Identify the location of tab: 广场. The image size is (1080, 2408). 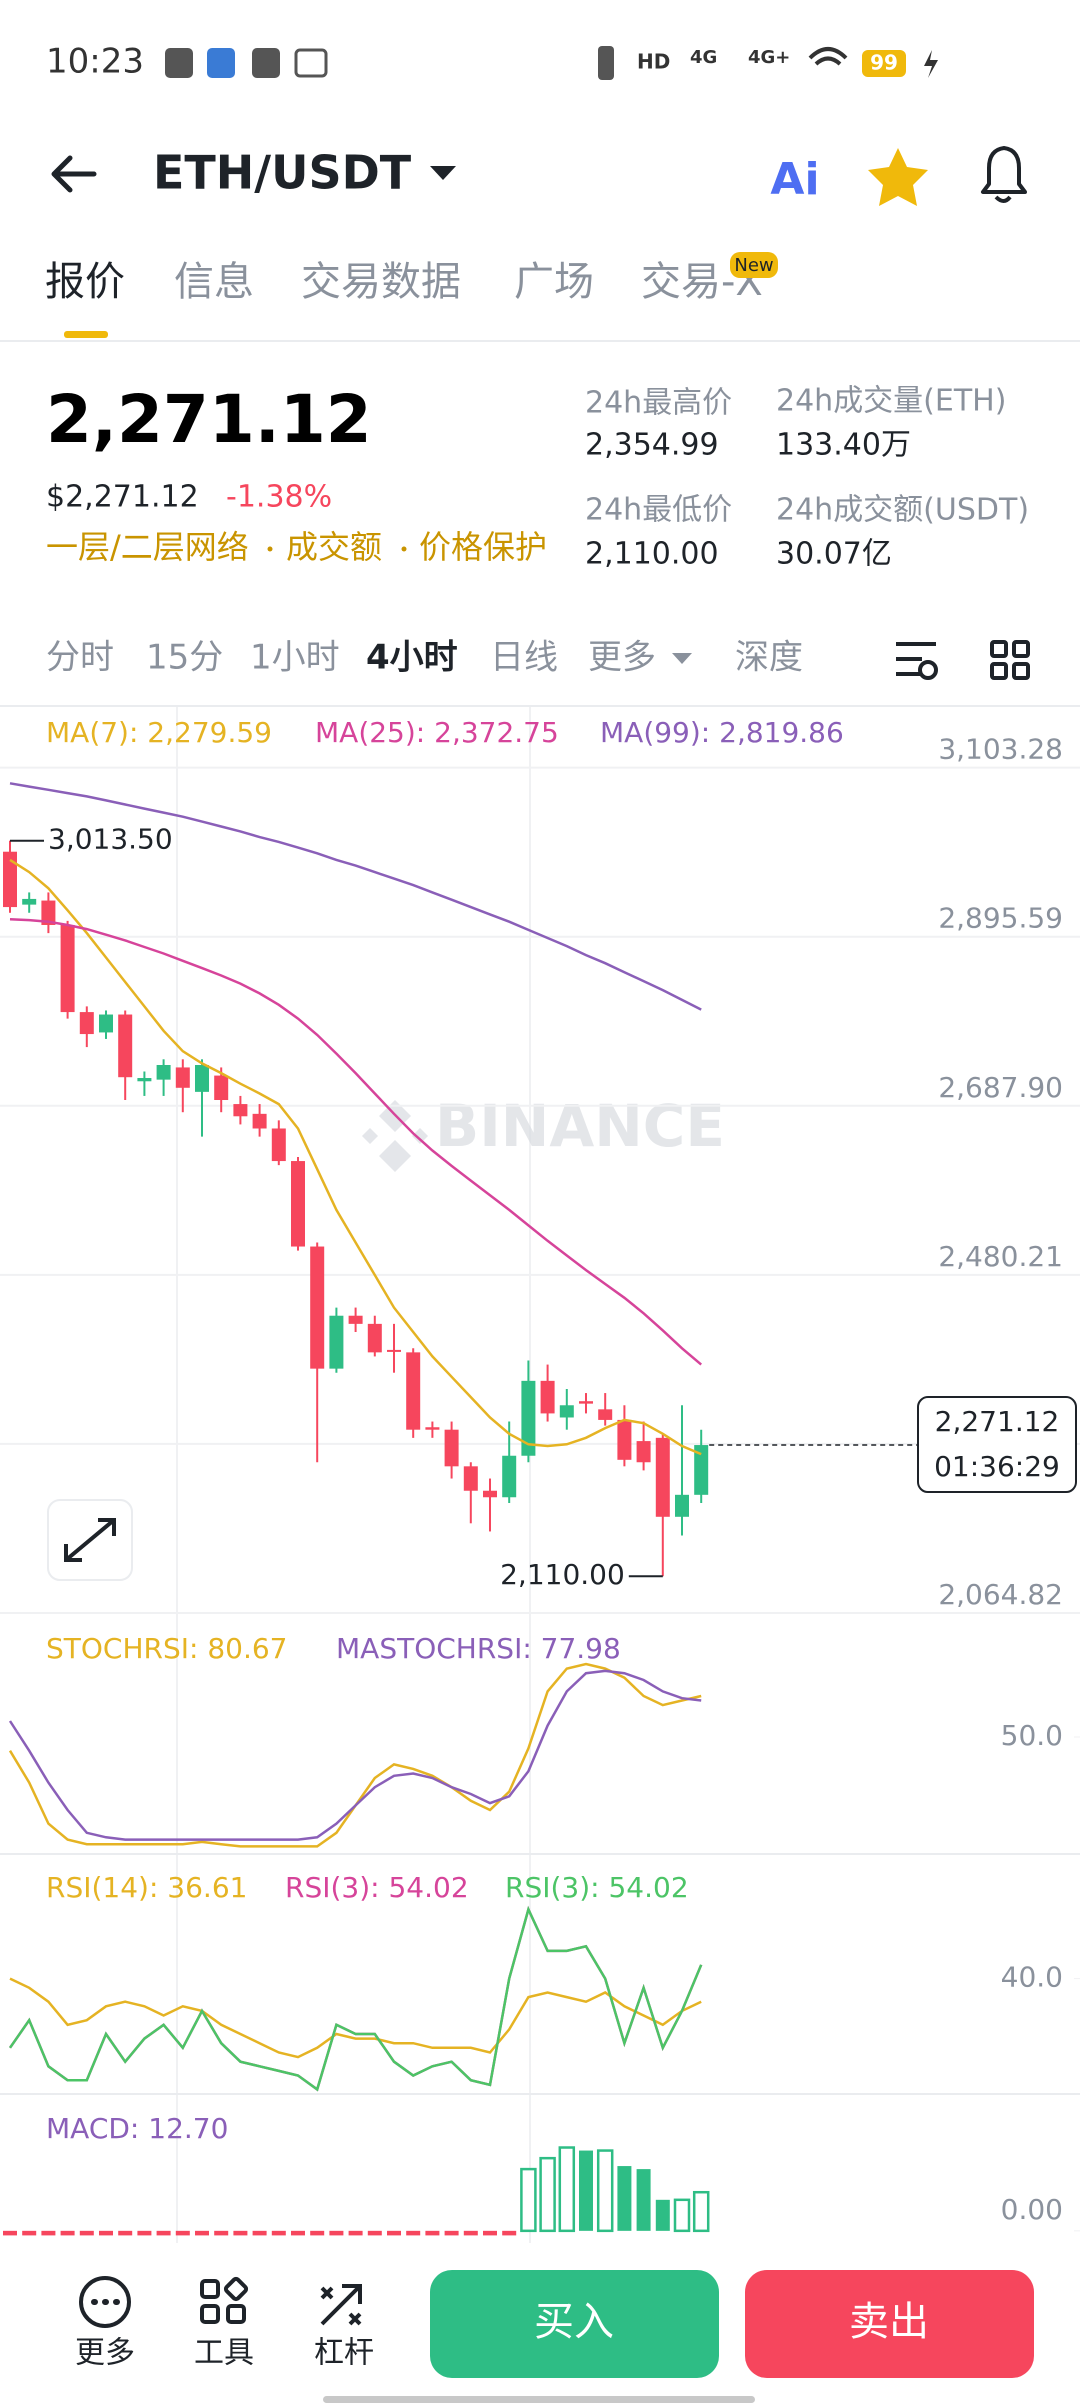
(554, 282).